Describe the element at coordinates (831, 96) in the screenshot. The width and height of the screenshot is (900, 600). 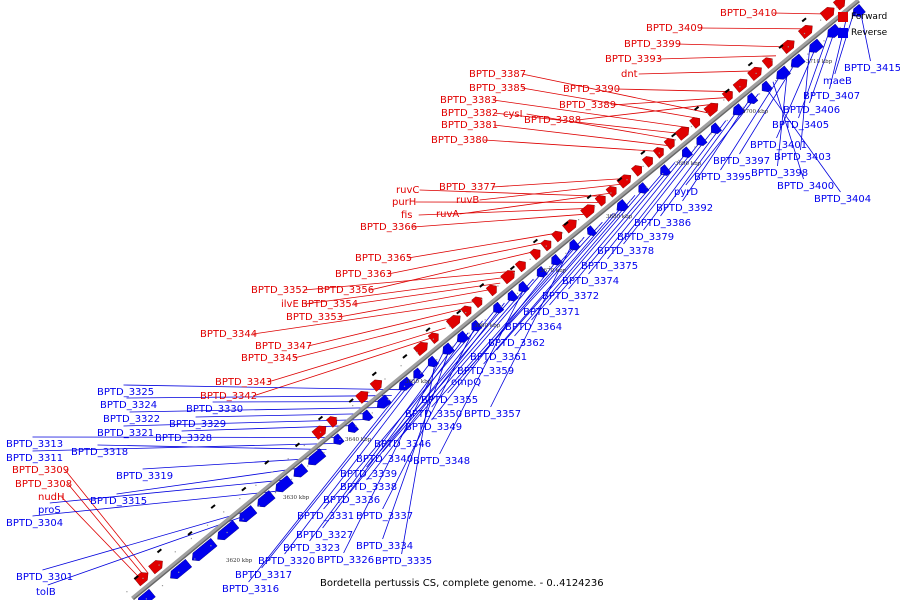
I see `reverse-gene-label: BPTD_3407` at that location.